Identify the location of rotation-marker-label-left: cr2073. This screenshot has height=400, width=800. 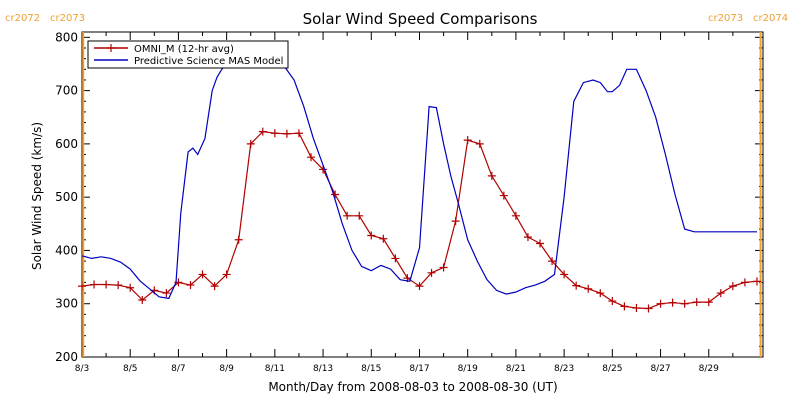
(725, 18).